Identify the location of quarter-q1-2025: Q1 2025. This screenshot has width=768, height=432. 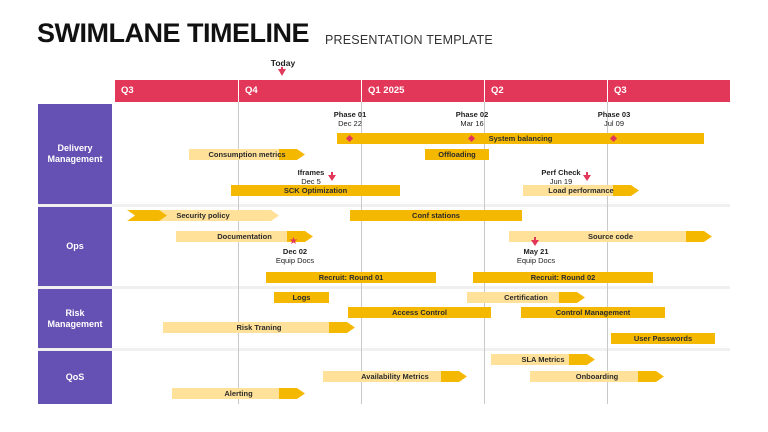
(422, 91).